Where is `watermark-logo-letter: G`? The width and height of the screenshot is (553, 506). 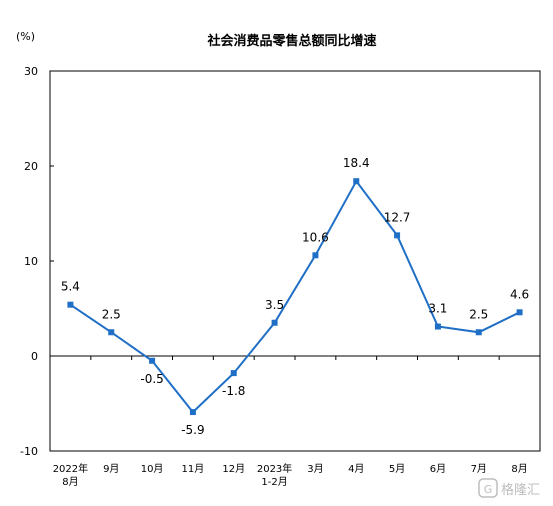 watermark-logo-letter: G is located at coordinates (488, 489).